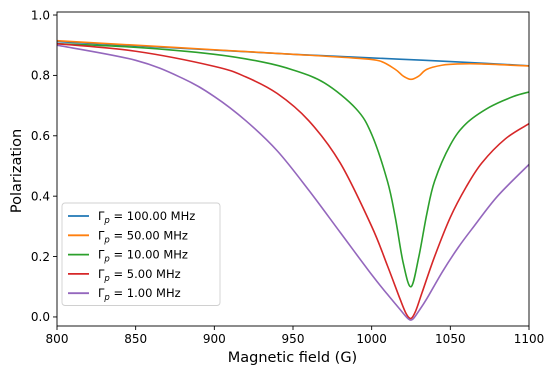 Image resolution: width=548 pixels, height=366 pixels. Describe the element at coordinates (139, 294) in the screenshot. I see `legend-label: Γp = 1.00 MHz` at that location.